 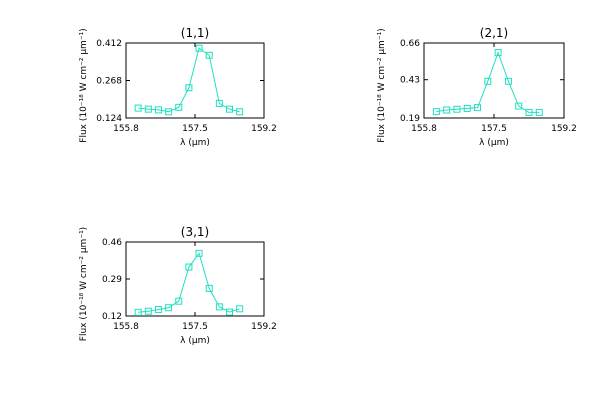 I want to click on y-tick-label: 0.19, so click(x=410, y=119).